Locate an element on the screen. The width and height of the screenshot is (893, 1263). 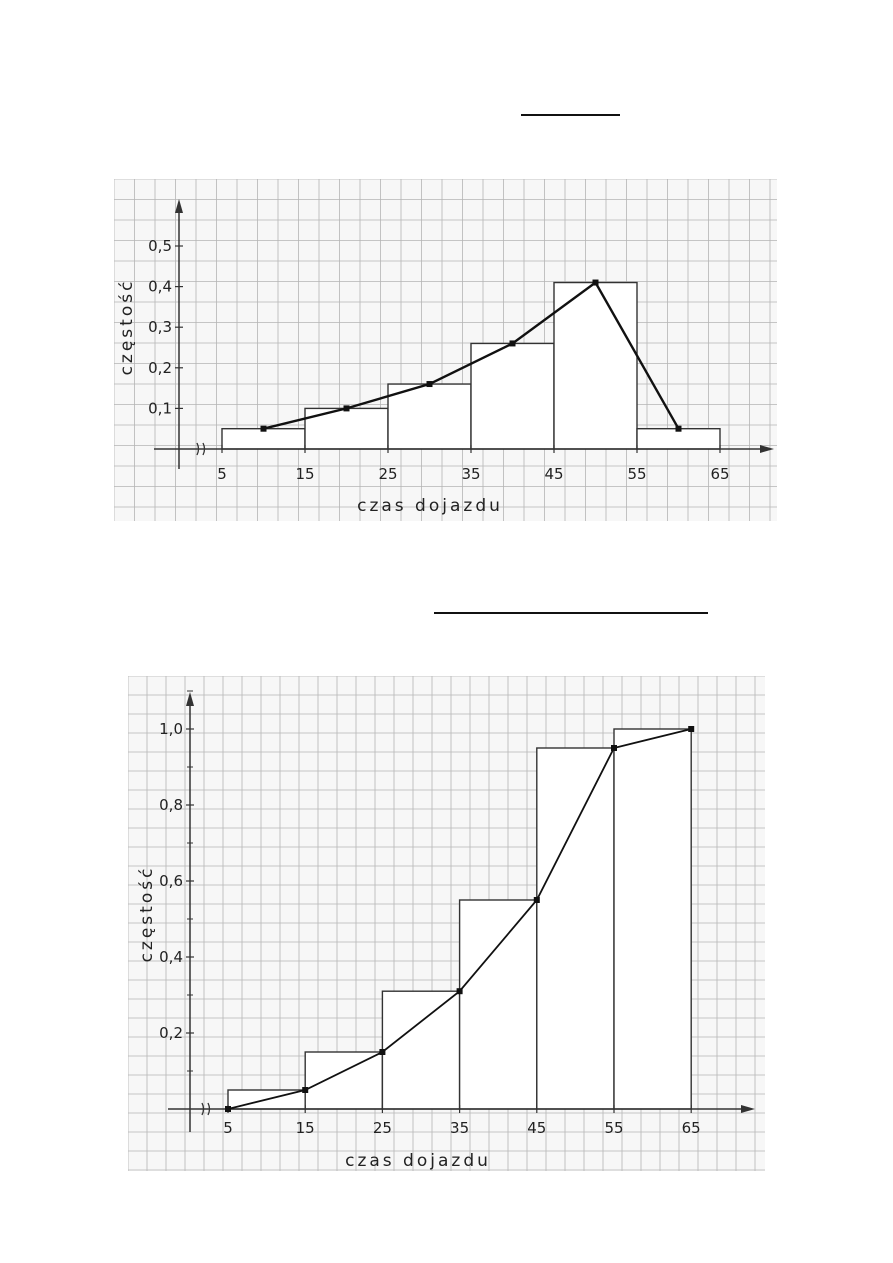
histogram-series-line is located at coordinates (471, 355).